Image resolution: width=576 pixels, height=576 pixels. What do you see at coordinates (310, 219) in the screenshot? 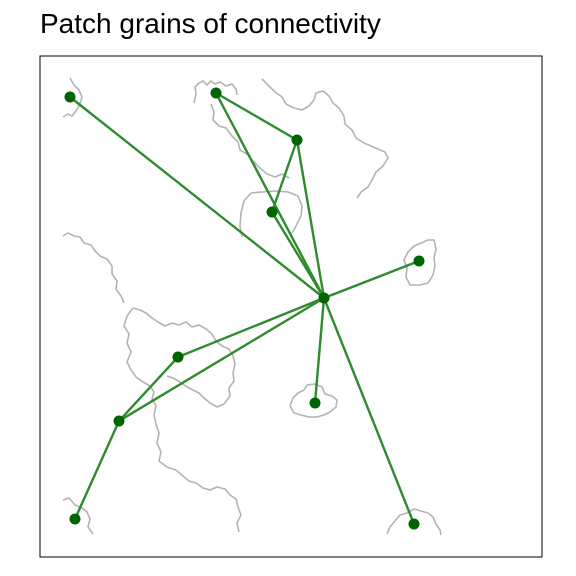
I see `edge-n3-n6` at bounding box center [310, 219].